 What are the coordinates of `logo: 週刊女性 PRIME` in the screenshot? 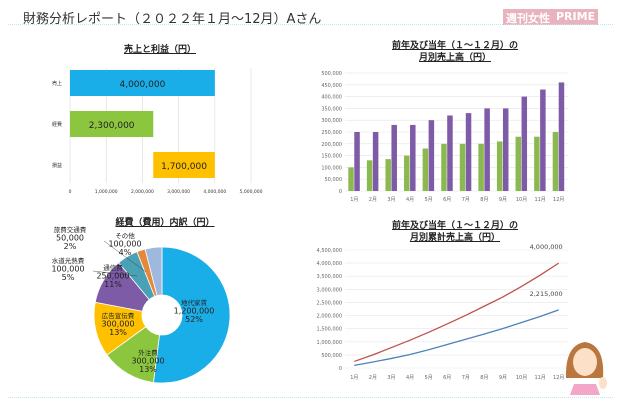 It's located at (551, 17).